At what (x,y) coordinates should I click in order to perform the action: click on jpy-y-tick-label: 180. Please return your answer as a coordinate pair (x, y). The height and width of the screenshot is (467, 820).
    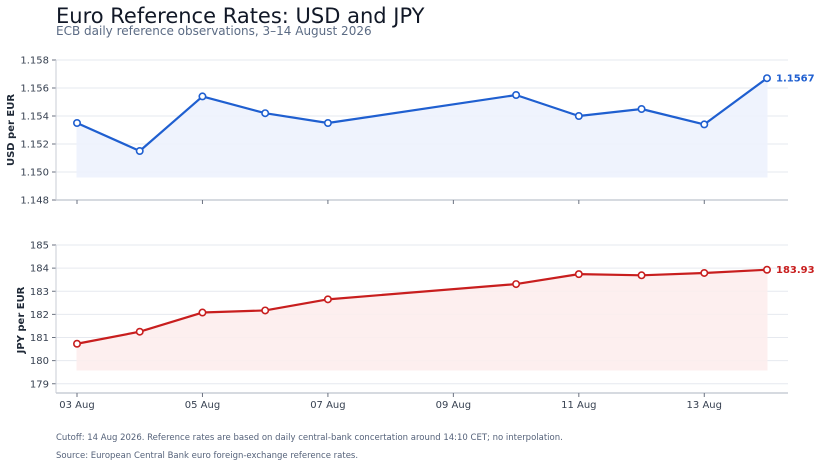
    Looking at the image, I should click on (39, 361).